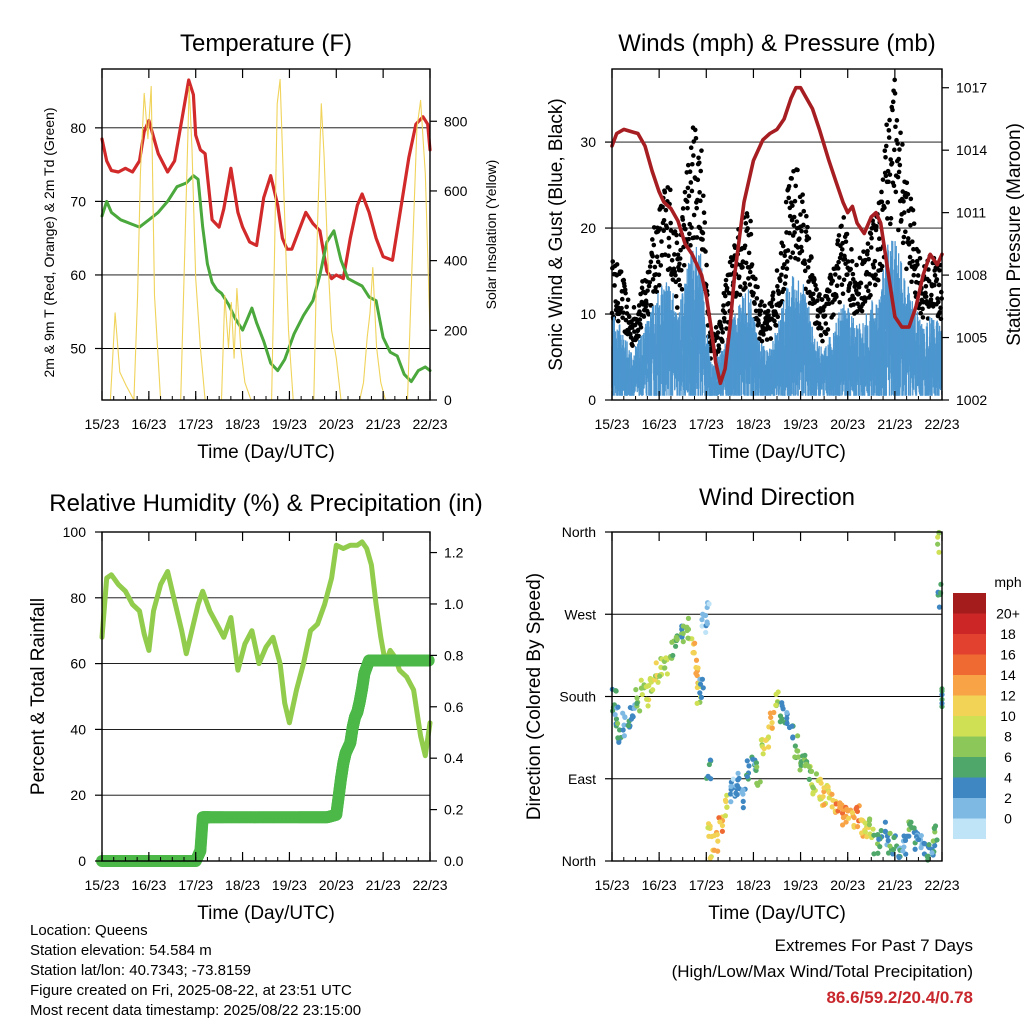  Describe the element at coordinates (78, 349) in the screenshot. I see `y-tick-label: 50` at that location.